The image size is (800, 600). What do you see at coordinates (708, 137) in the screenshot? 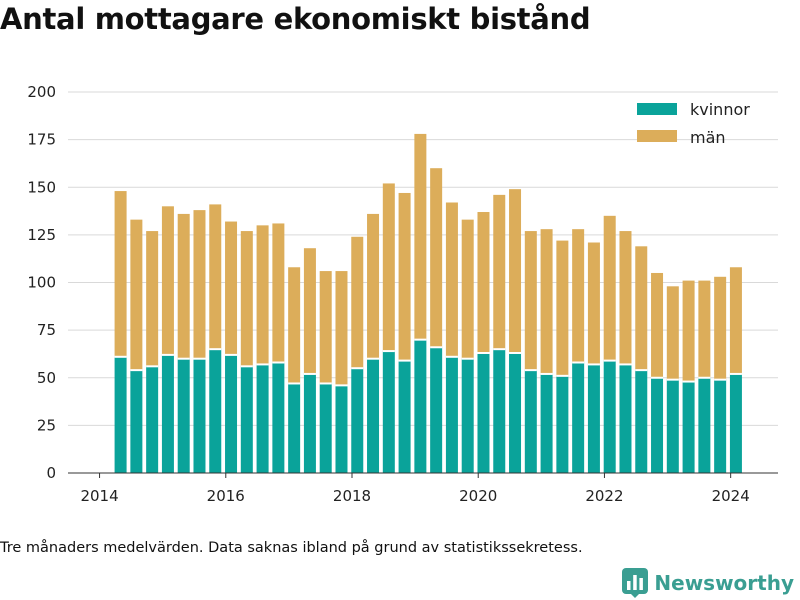
I see `legend-label-man: män` at bounding box center [708, 137].